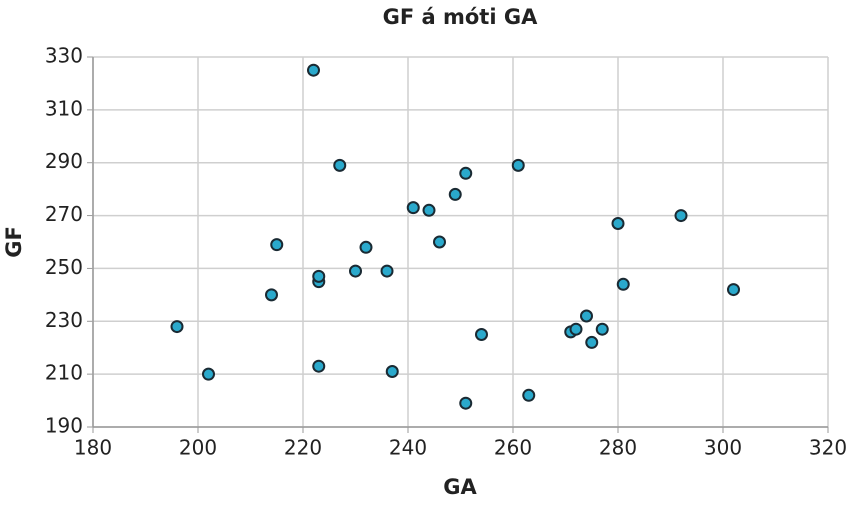  What do you see at coordinates (198, 448) in the screenshot?
I see `x-tick-label: 200` at bounding box center [198, 448].